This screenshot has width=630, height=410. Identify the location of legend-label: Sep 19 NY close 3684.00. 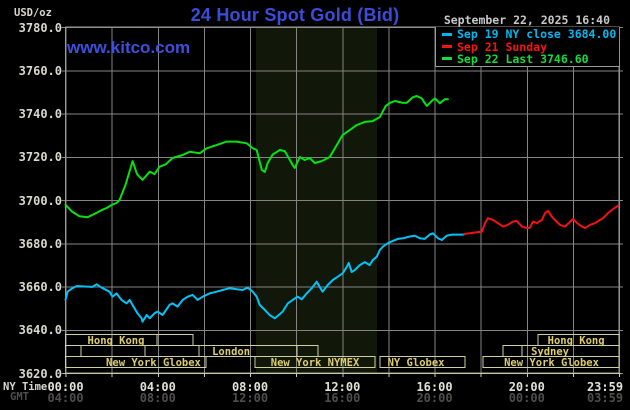
(537, 34).